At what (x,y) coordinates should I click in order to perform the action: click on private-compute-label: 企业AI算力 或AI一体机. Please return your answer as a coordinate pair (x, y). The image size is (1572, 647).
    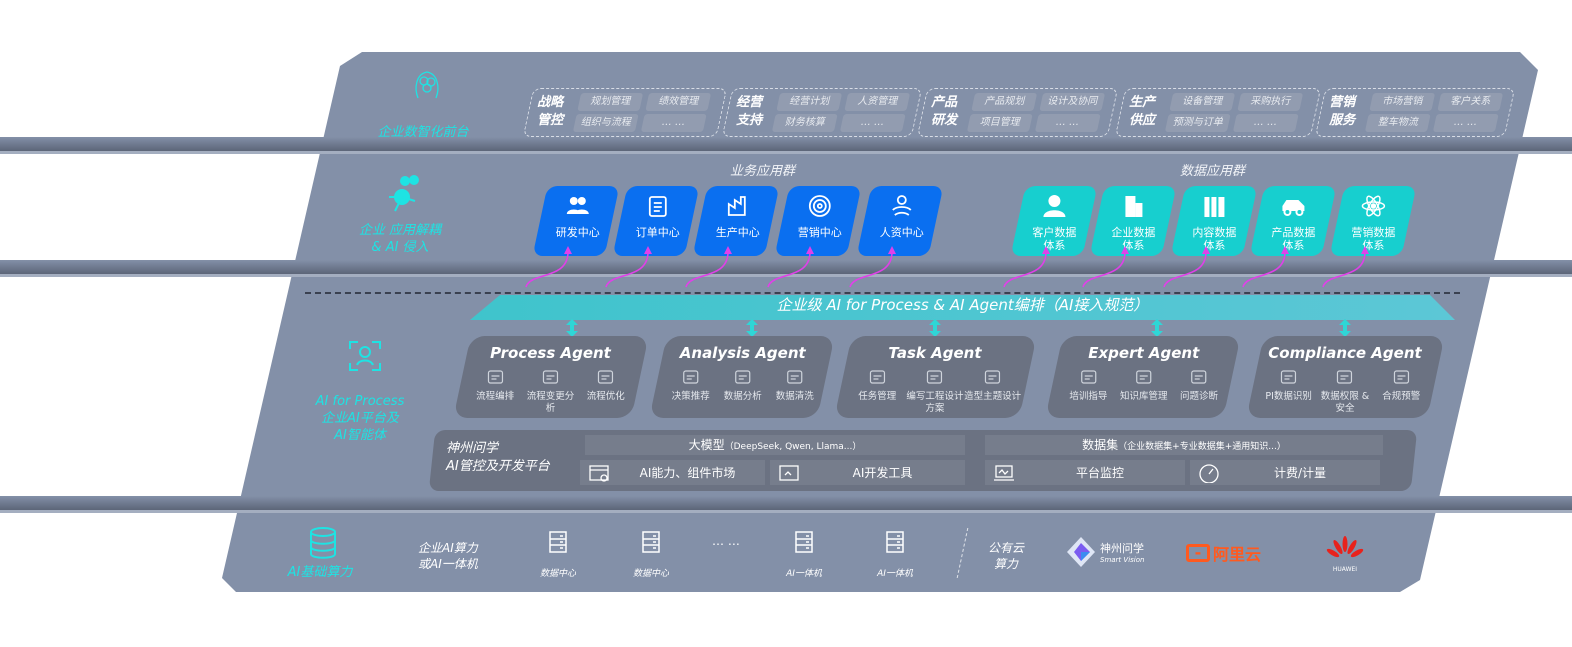
    Looking at the image, I should click on (448, 556).